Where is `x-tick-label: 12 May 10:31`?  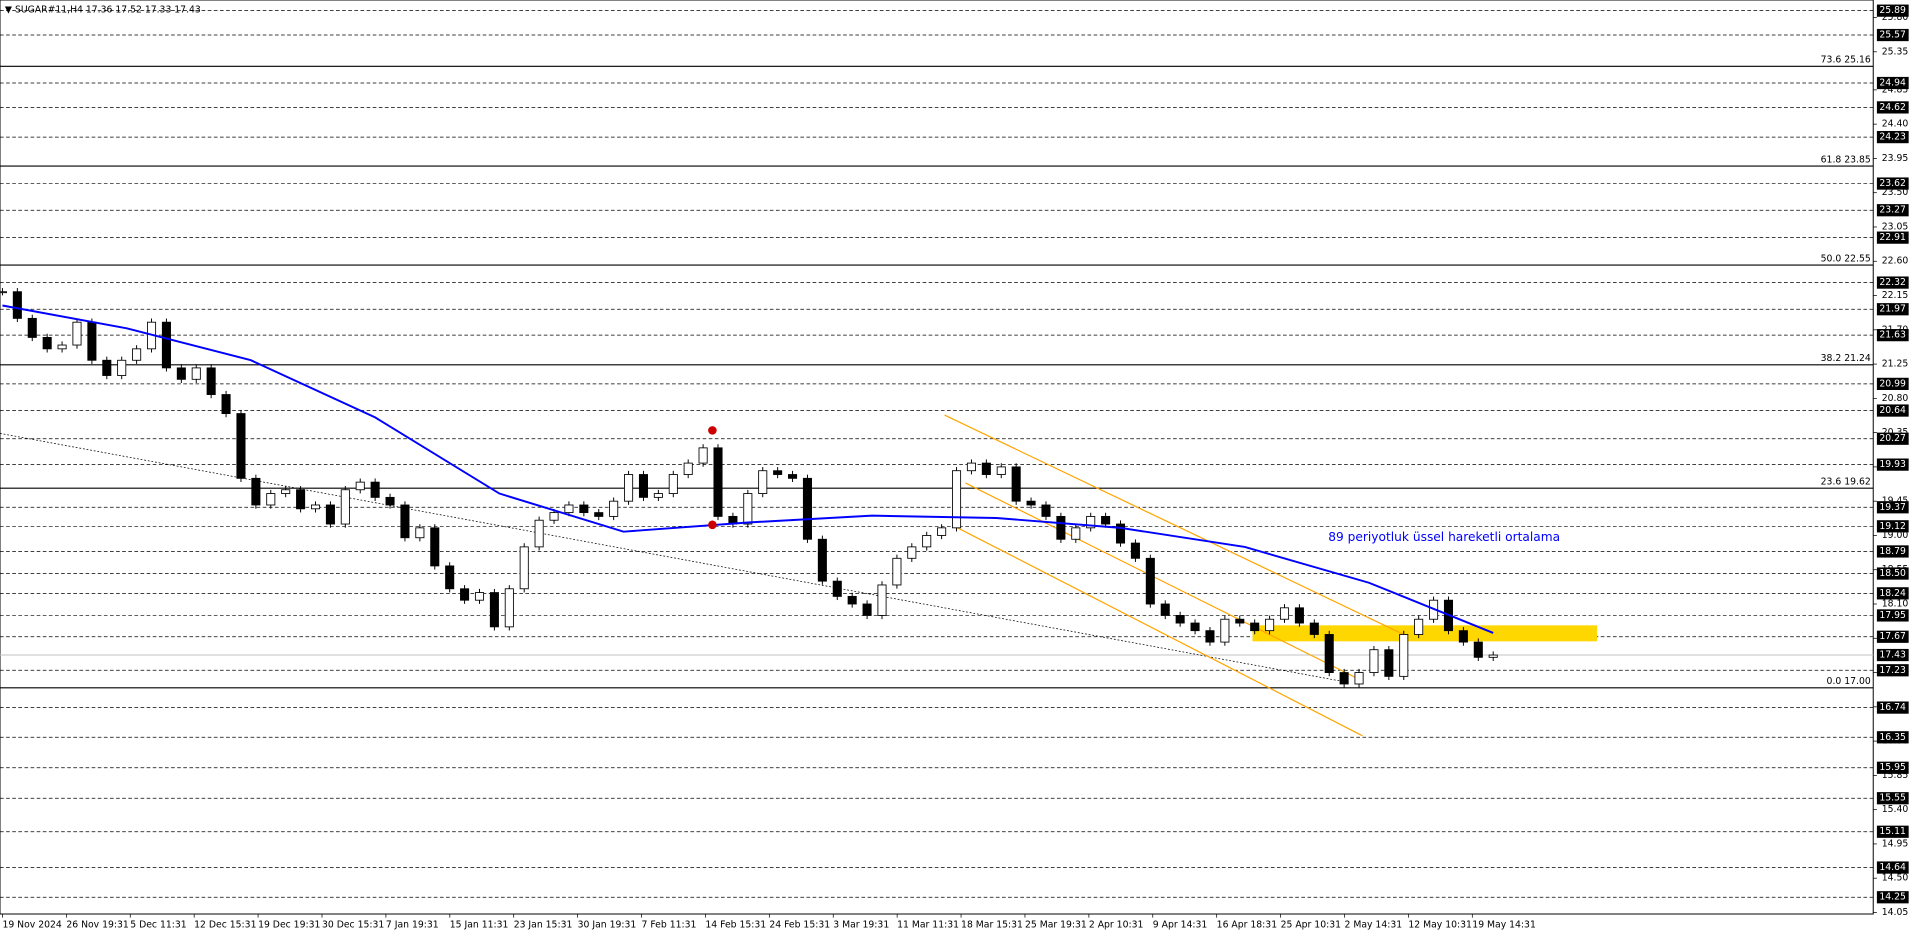
x-tick-label: 12 May 10:31 is located at coordinates (1440, 925).